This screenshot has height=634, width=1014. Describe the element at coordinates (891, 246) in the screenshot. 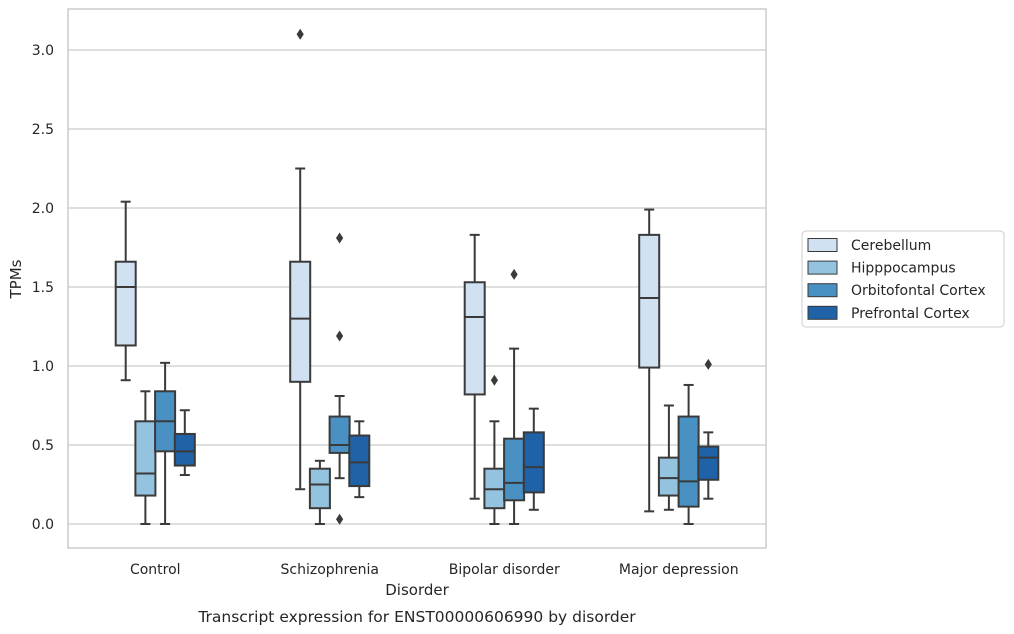

I see `legend-label: Cerebellum` at that location.